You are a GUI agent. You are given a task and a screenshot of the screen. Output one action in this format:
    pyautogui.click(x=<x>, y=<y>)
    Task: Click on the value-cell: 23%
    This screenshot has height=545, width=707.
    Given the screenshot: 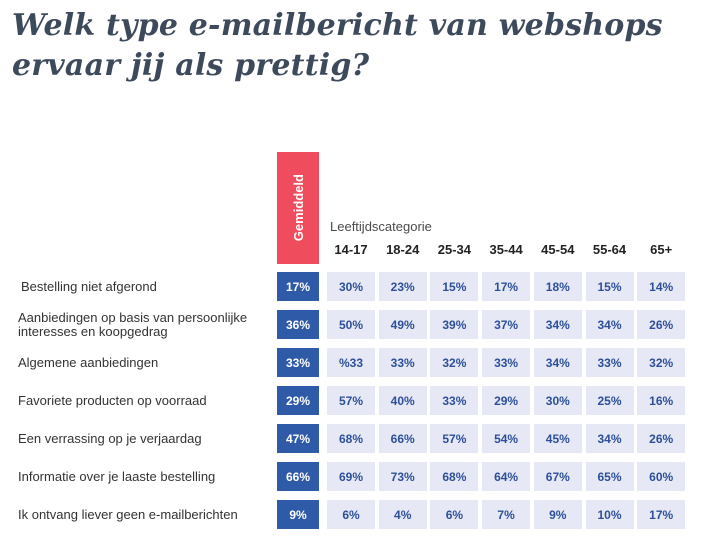 What is the action you would take?
    pyautogui.click(x=402, y=286)
    